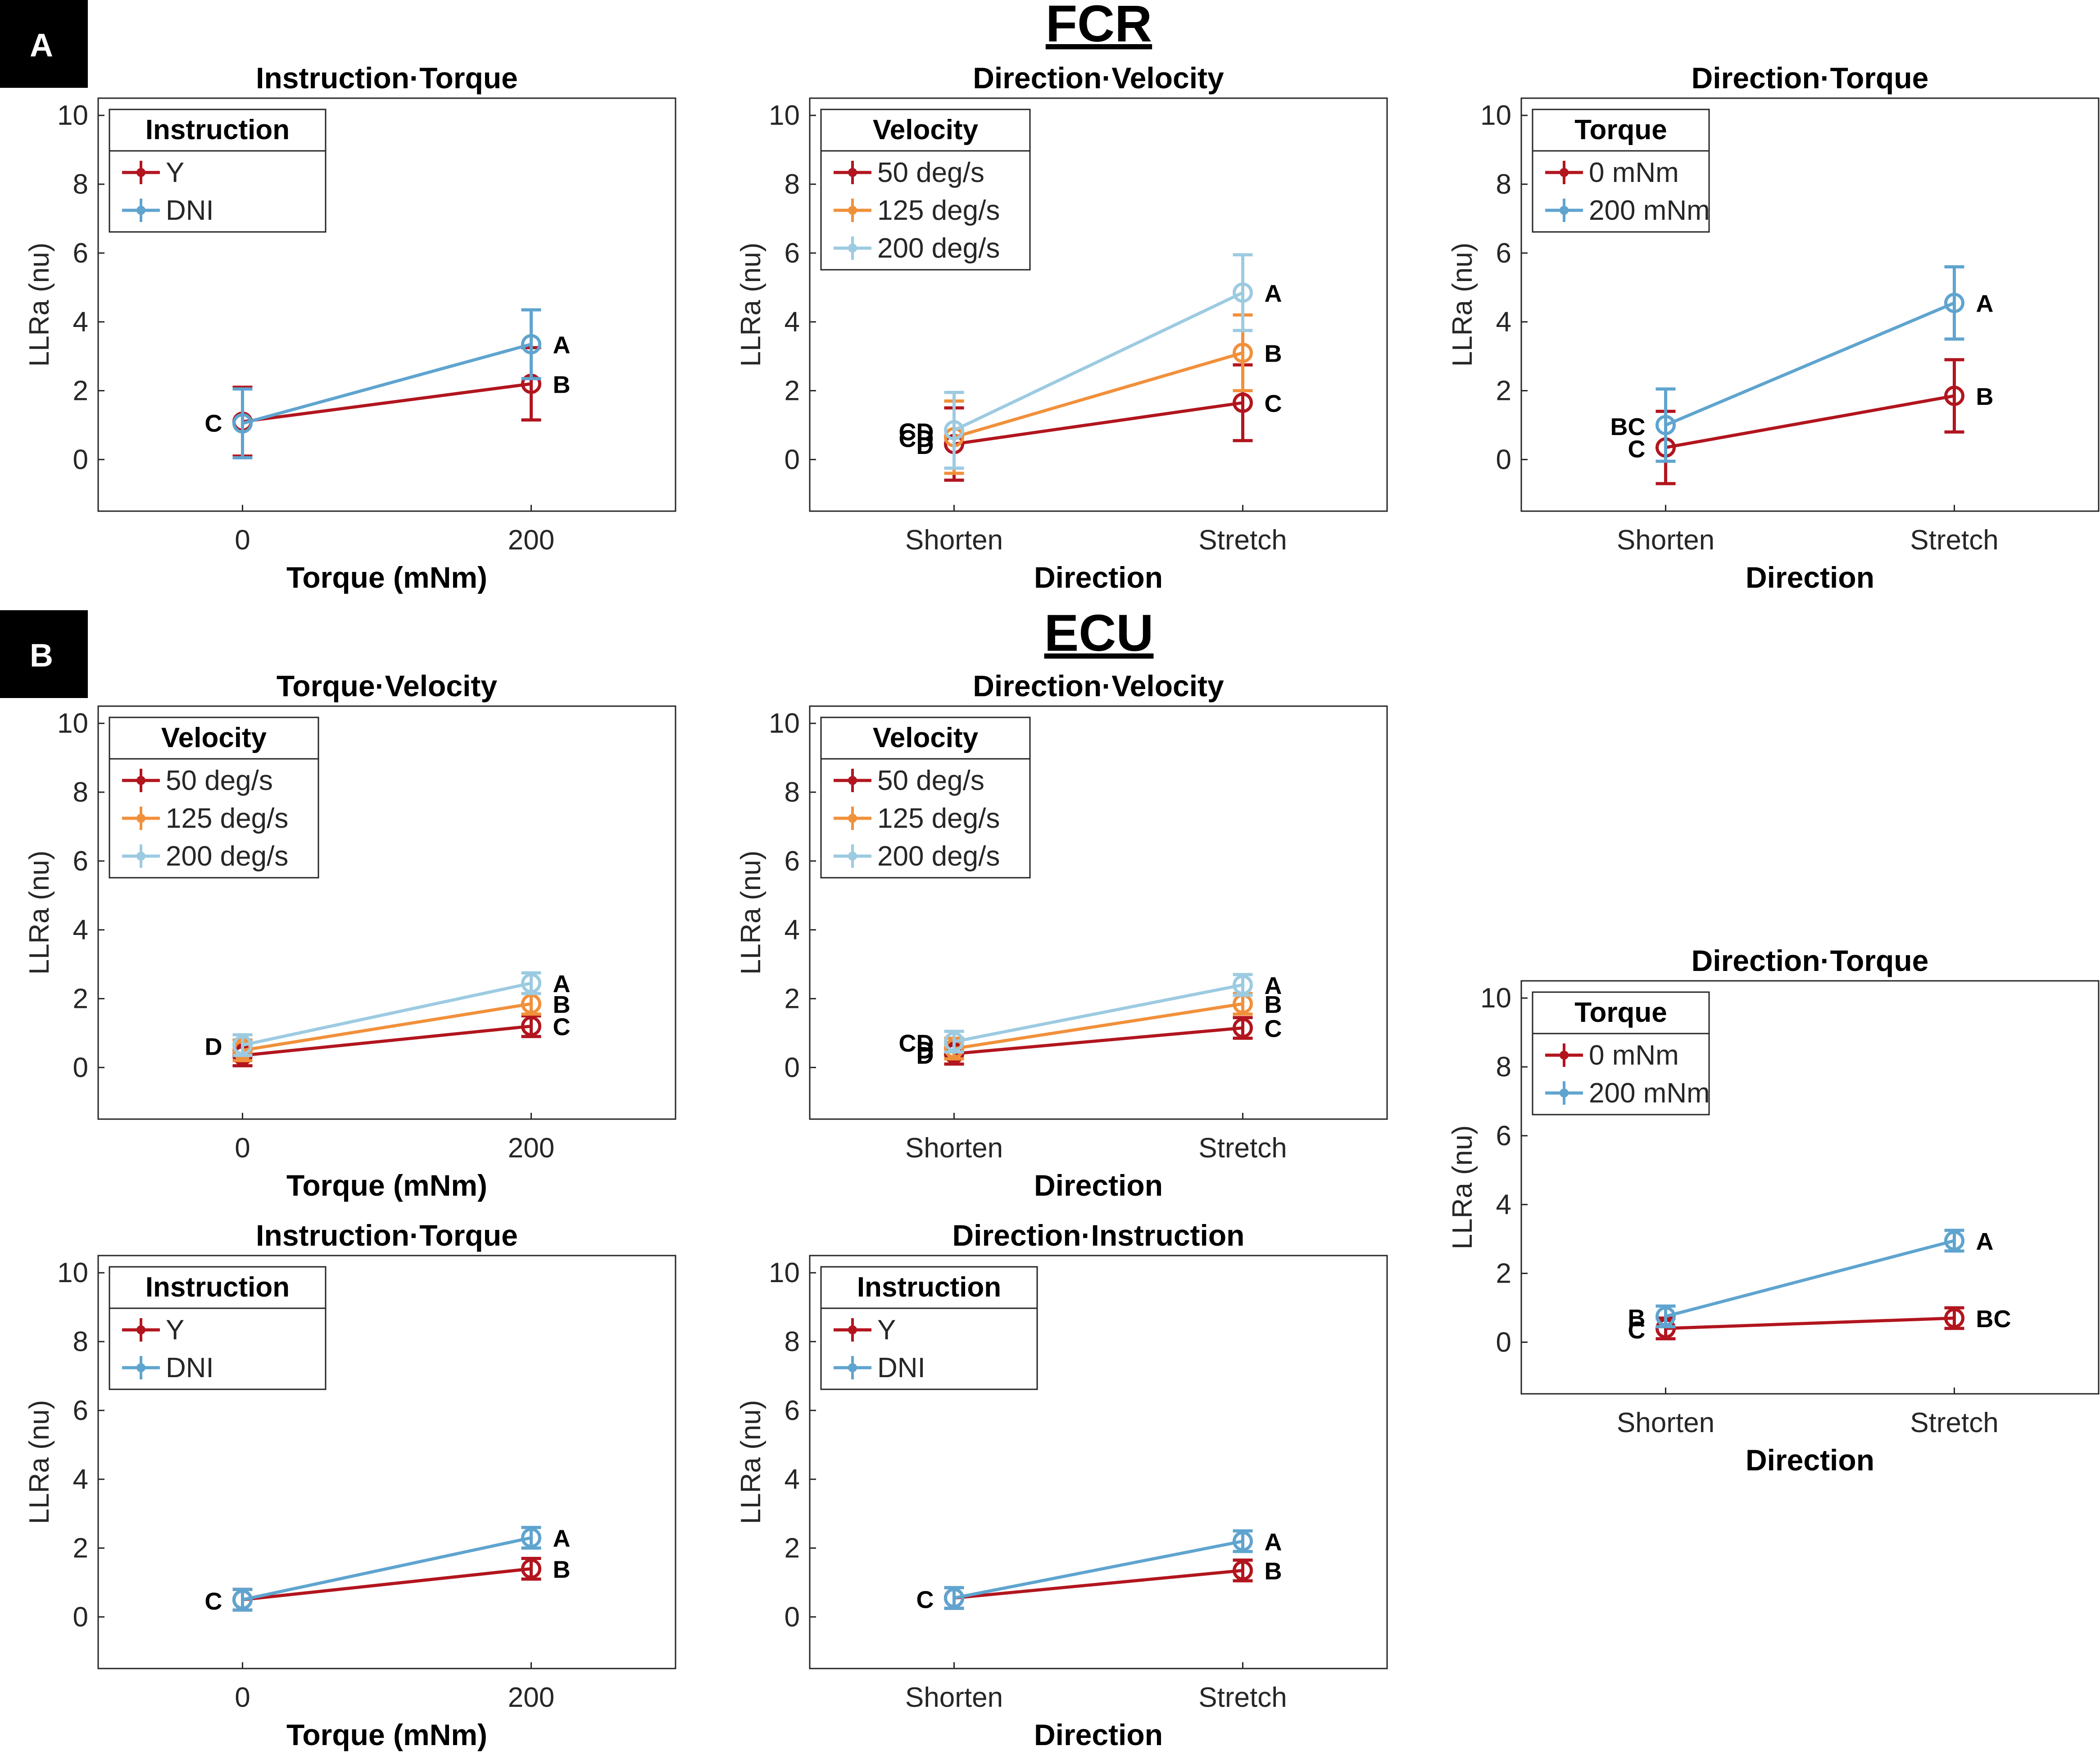 The image size is (2100, 1755). What do you see at coordinates (1634, 1055) in the screenshot?
I see `legend-label: 0 mNm` at bounding box center [1634, 1055].